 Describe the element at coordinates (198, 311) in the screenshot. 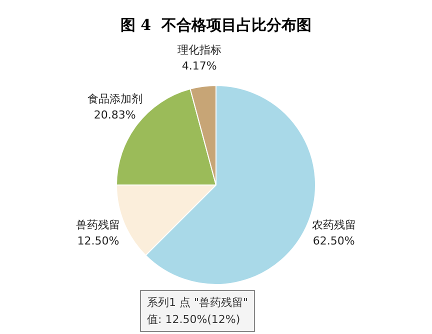

I see `text: 系列1 点 "兽药残留" 值: 12.50%(12%)` at that location.